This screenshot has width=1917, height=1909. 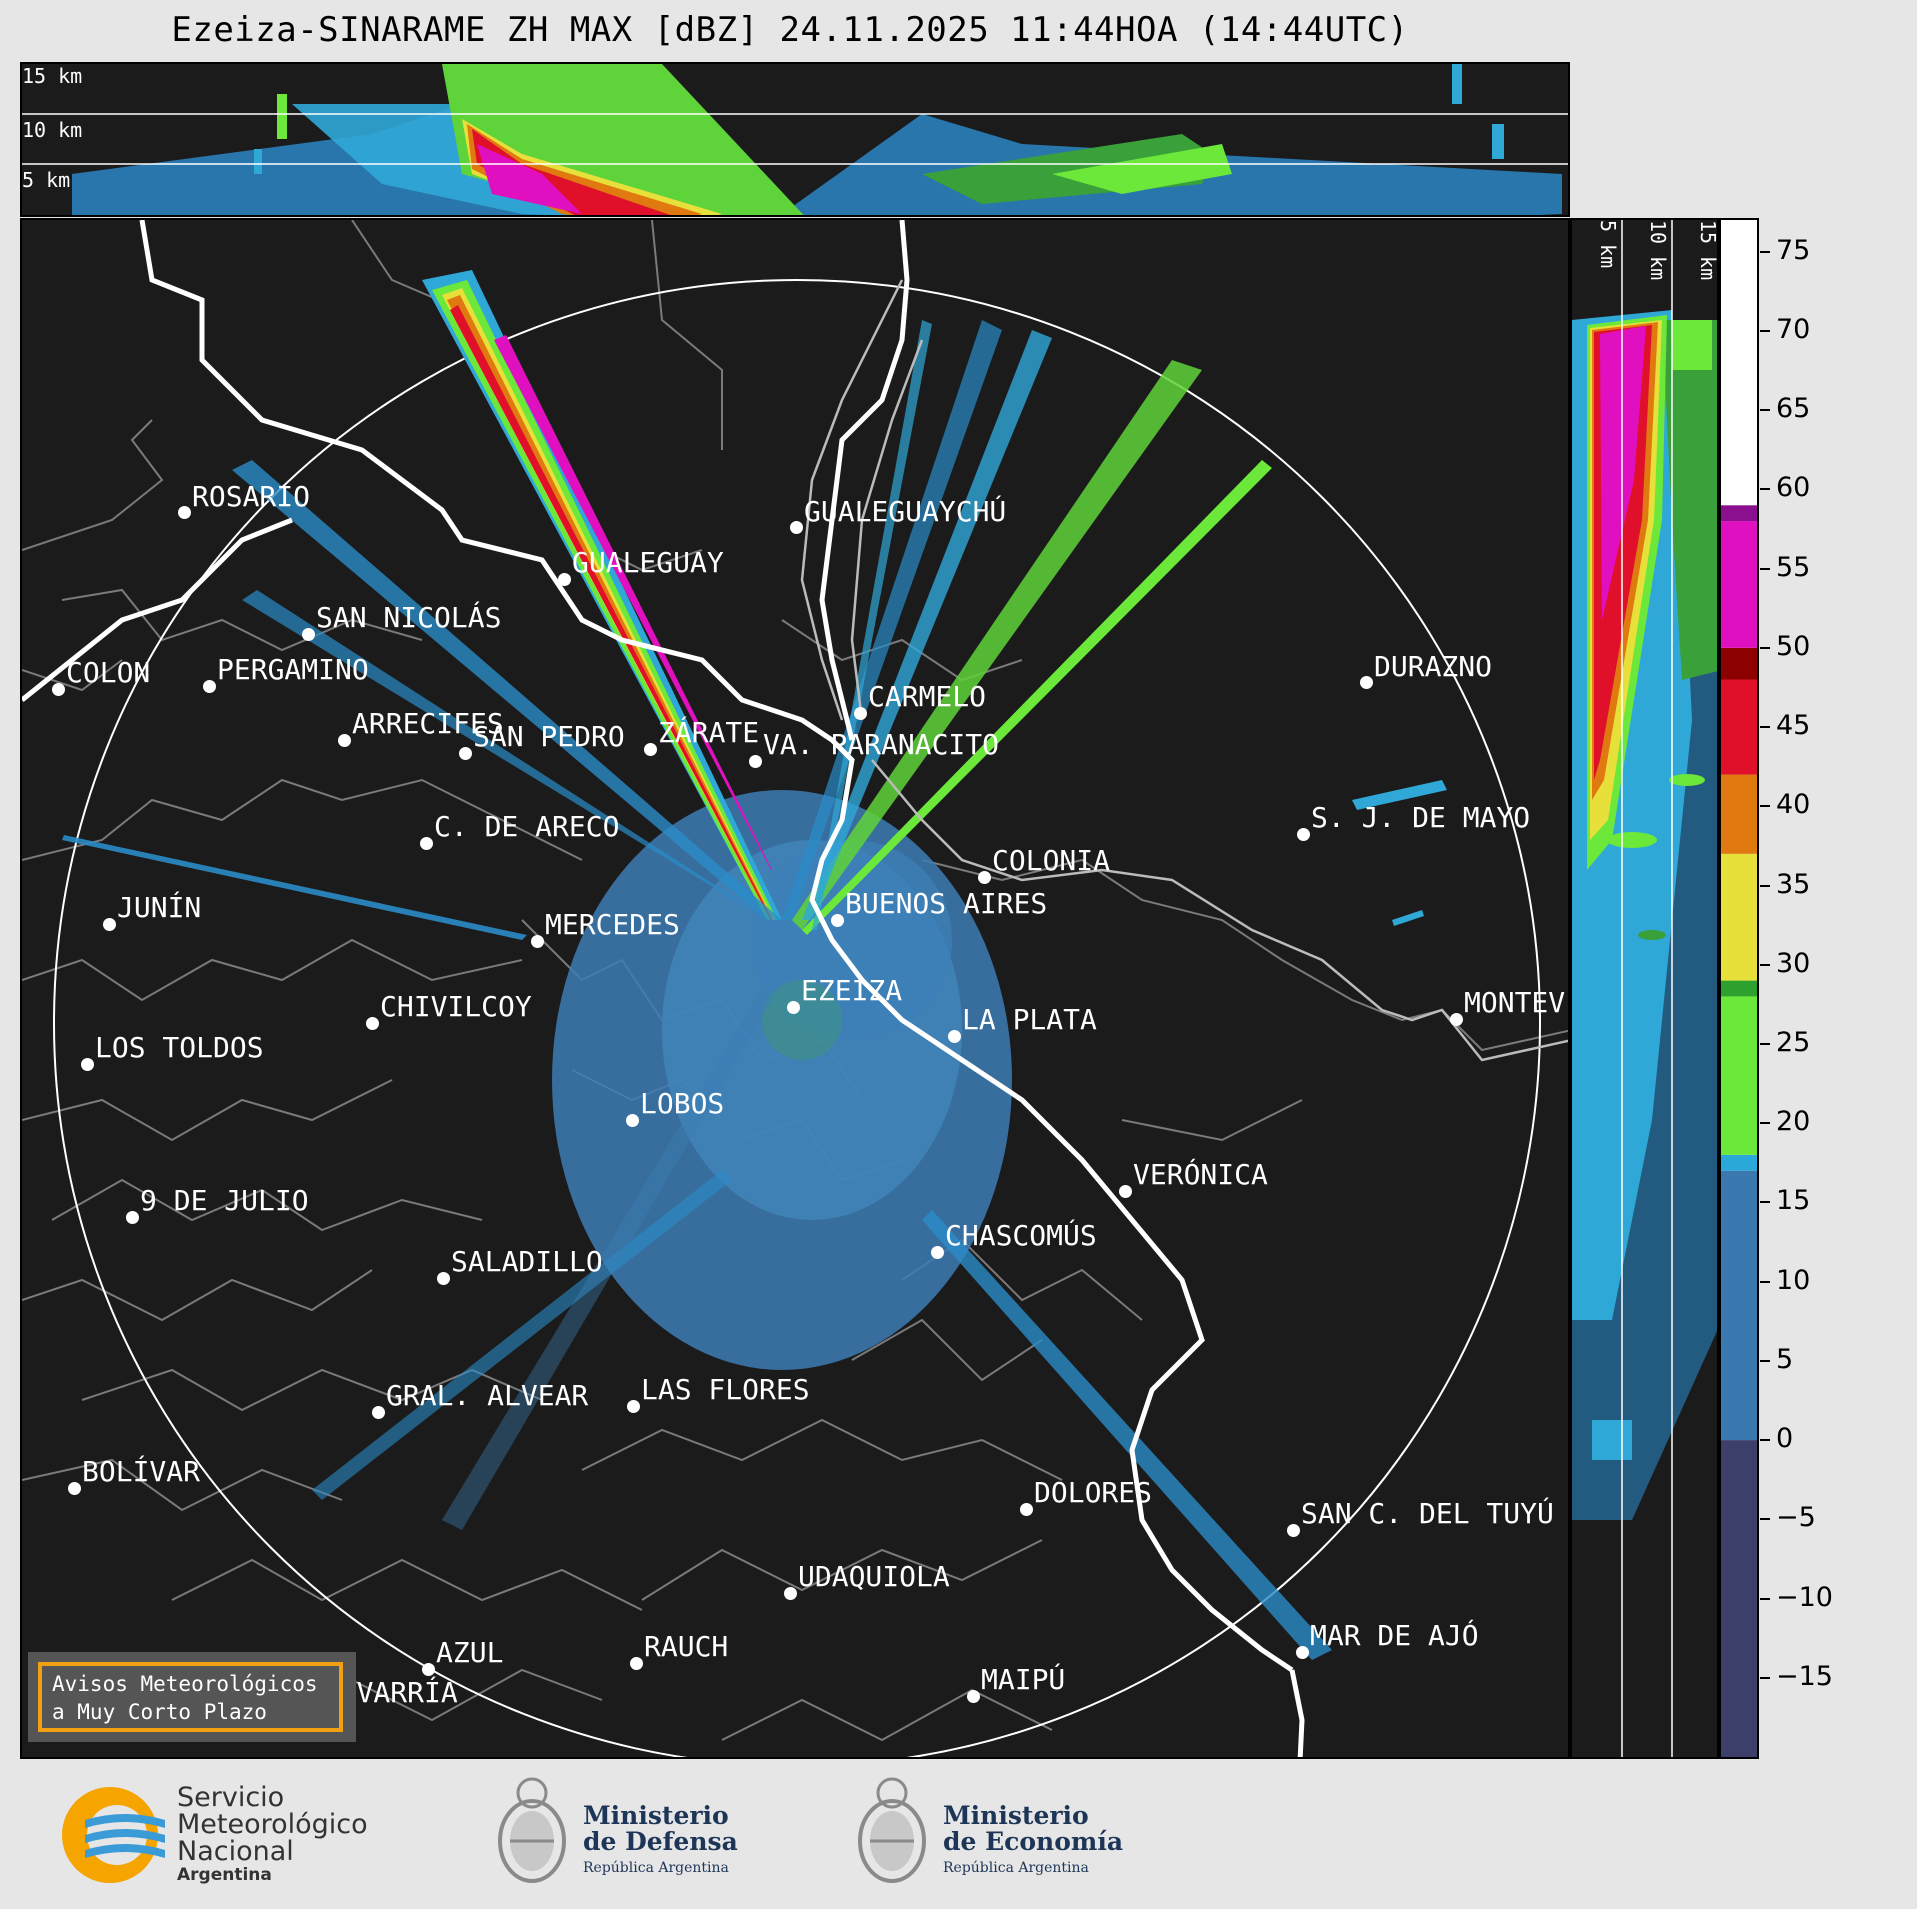 What do you see at coordinates (132, 1217) in the screenshot?
I see `city-dot-9-de-julio` at bounding box center [132, 1217].